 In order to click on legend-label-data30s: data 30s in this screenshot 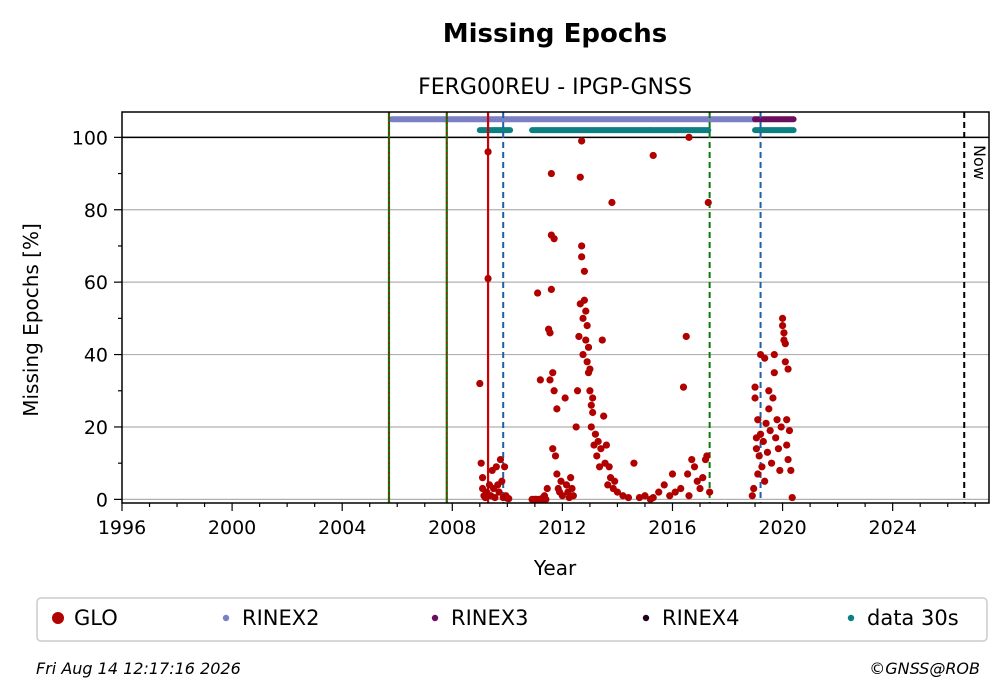, I will do `click(913, 618)`.